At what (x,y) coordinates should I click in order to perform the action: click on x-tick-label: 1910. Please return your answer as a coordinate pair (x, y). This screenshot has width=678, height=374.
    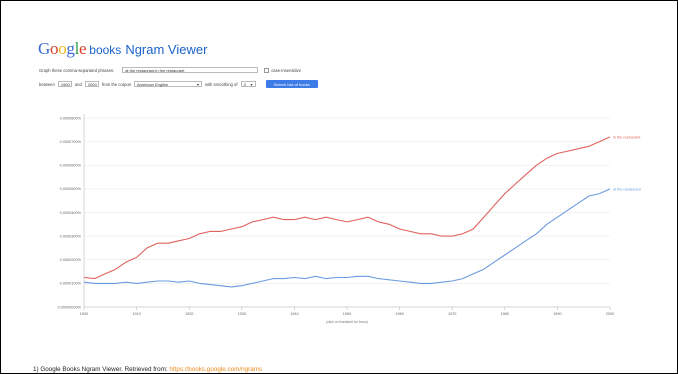
    Looking at the image, I should click on (136, 314).